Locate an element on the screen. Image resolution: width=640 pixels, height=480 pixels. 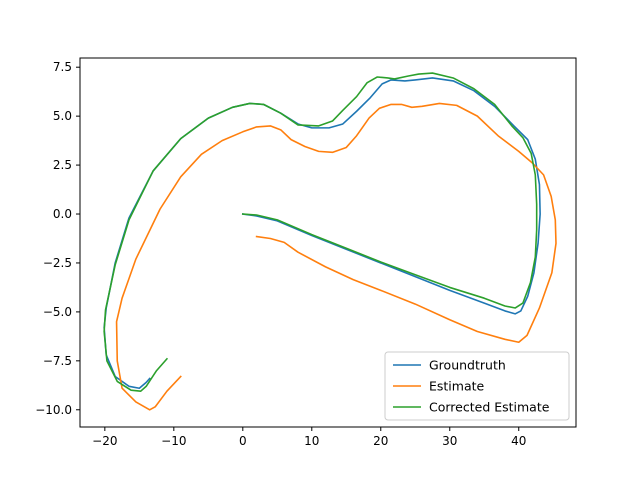
x-tick-label: 30 is located at coordinates (449, 441).